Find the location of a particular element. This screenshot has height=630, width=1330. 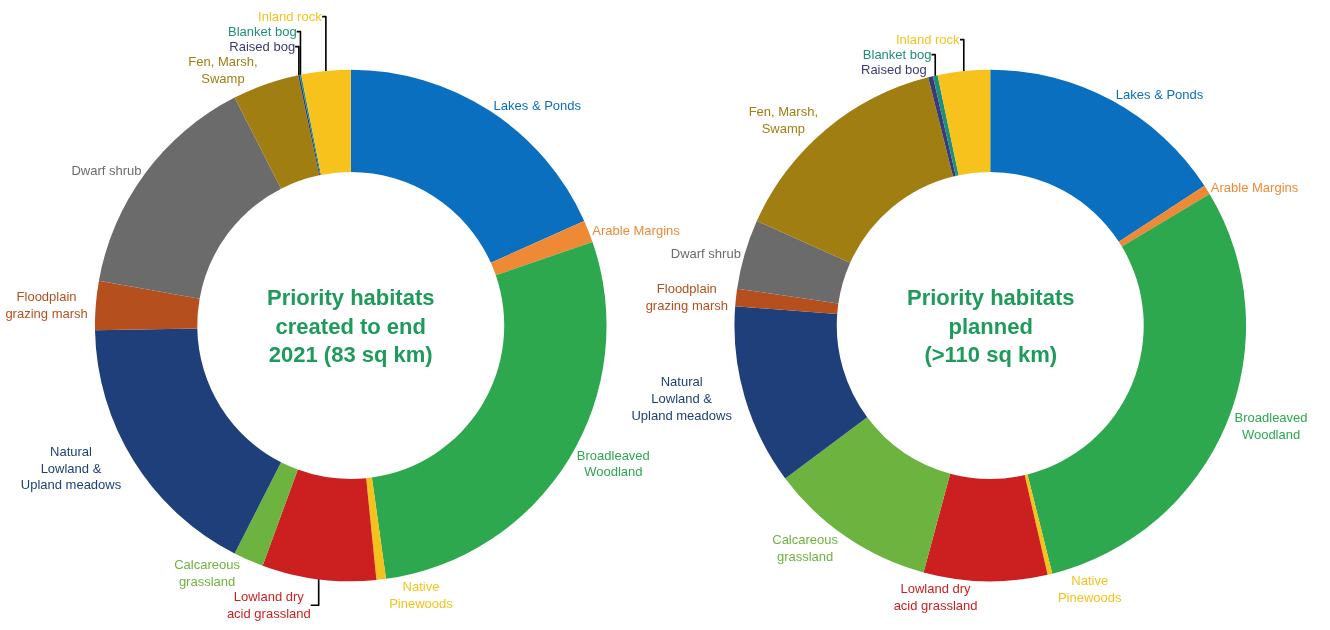

text: Priority habitats created to end 2021 (83 sq km) is located at coordinates (351, 326).